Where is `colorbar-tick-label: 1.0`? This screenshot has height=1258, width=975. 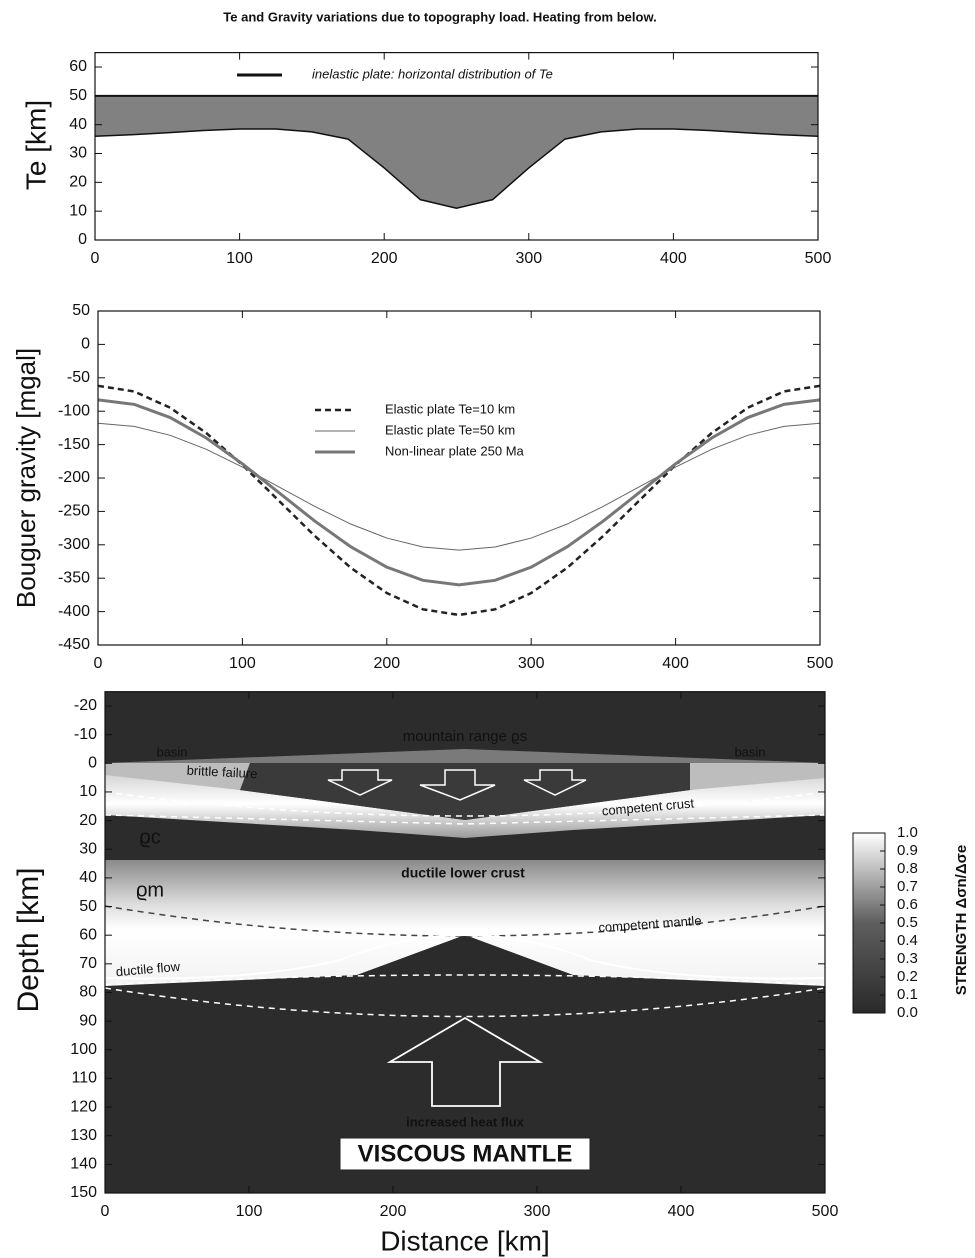 colorbar-tick-label: 1.0 is located at coordinates (907, 832).